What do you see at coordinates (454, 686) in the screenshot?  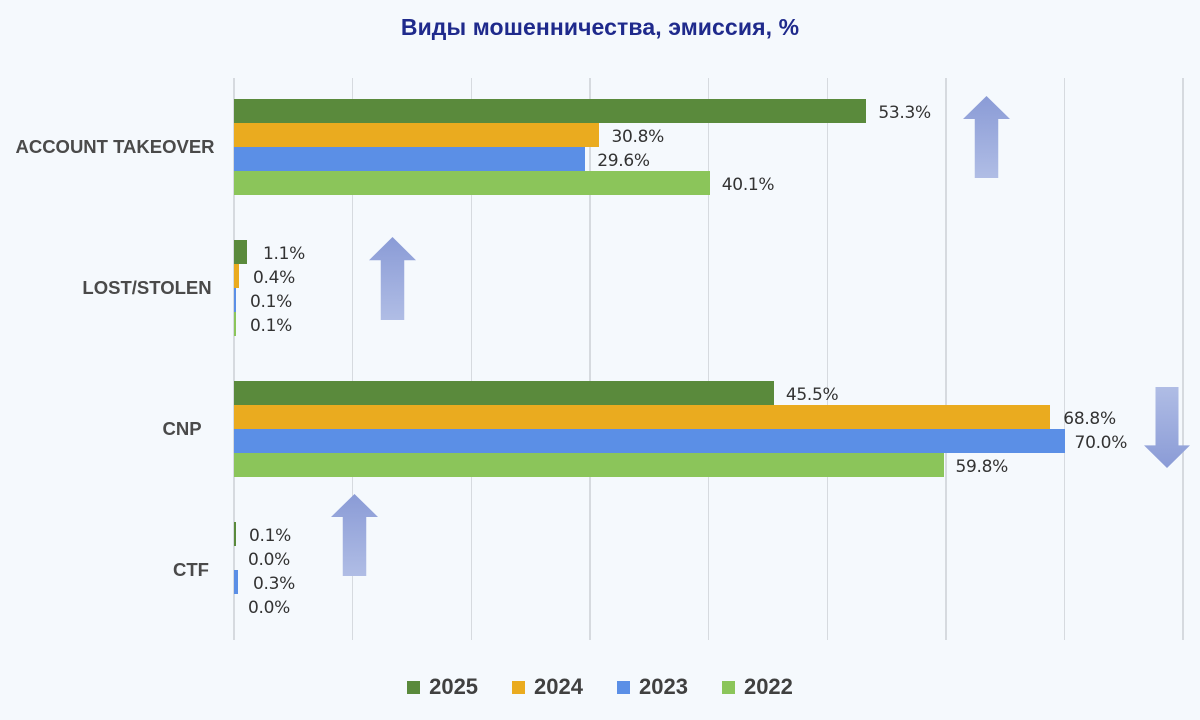 I see `legend-label: 2025` at bounding box center [454, 686].